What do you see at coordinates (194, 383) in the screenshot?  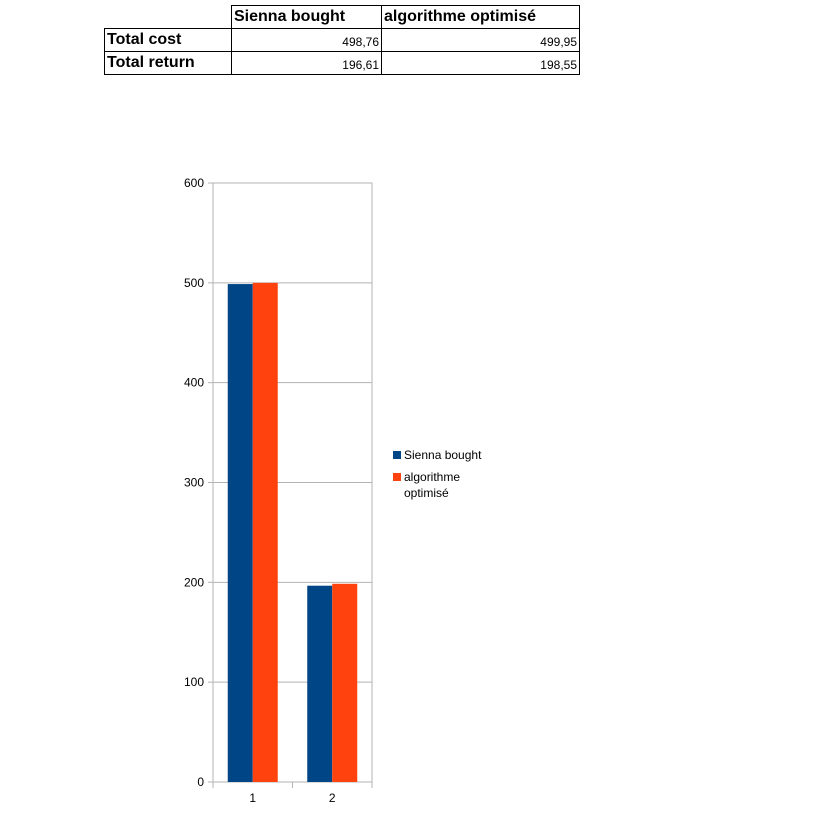 I see `y-tick-label: 400` at bounding box center [194, 383].